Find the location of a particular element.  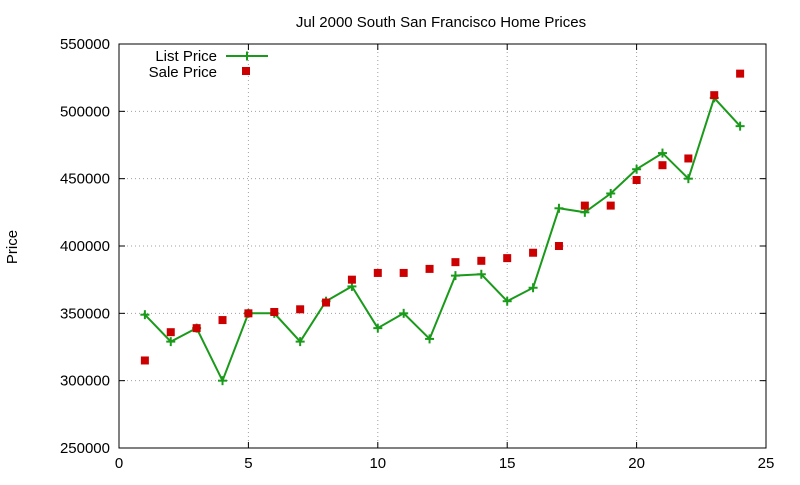

legend-label-list-price: List Price is located at coordinates (186, 56).